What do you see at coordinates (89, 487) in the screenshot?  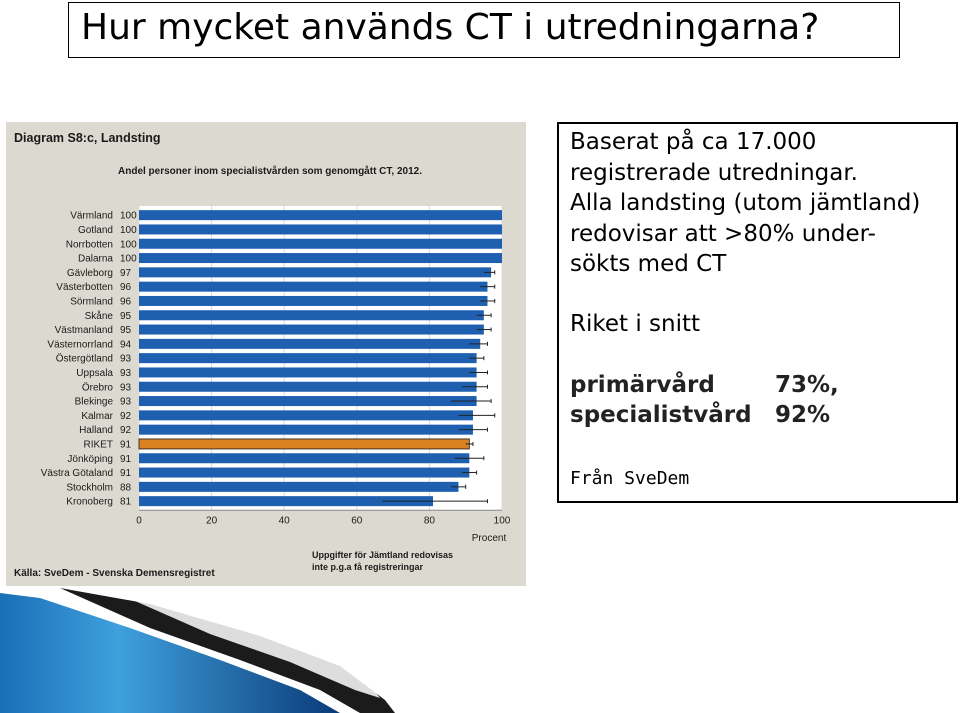 I see `category-label: Stockholm` at bounding box center [89, 487].